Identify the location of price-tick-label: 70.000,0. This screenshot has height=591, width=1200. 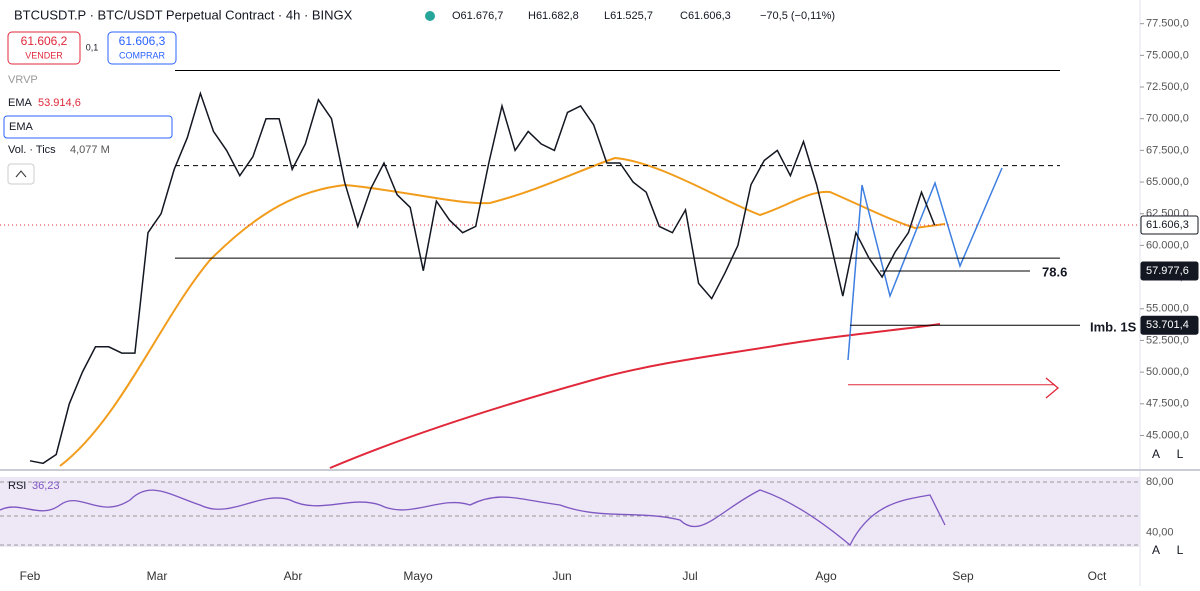
(1167, 119).